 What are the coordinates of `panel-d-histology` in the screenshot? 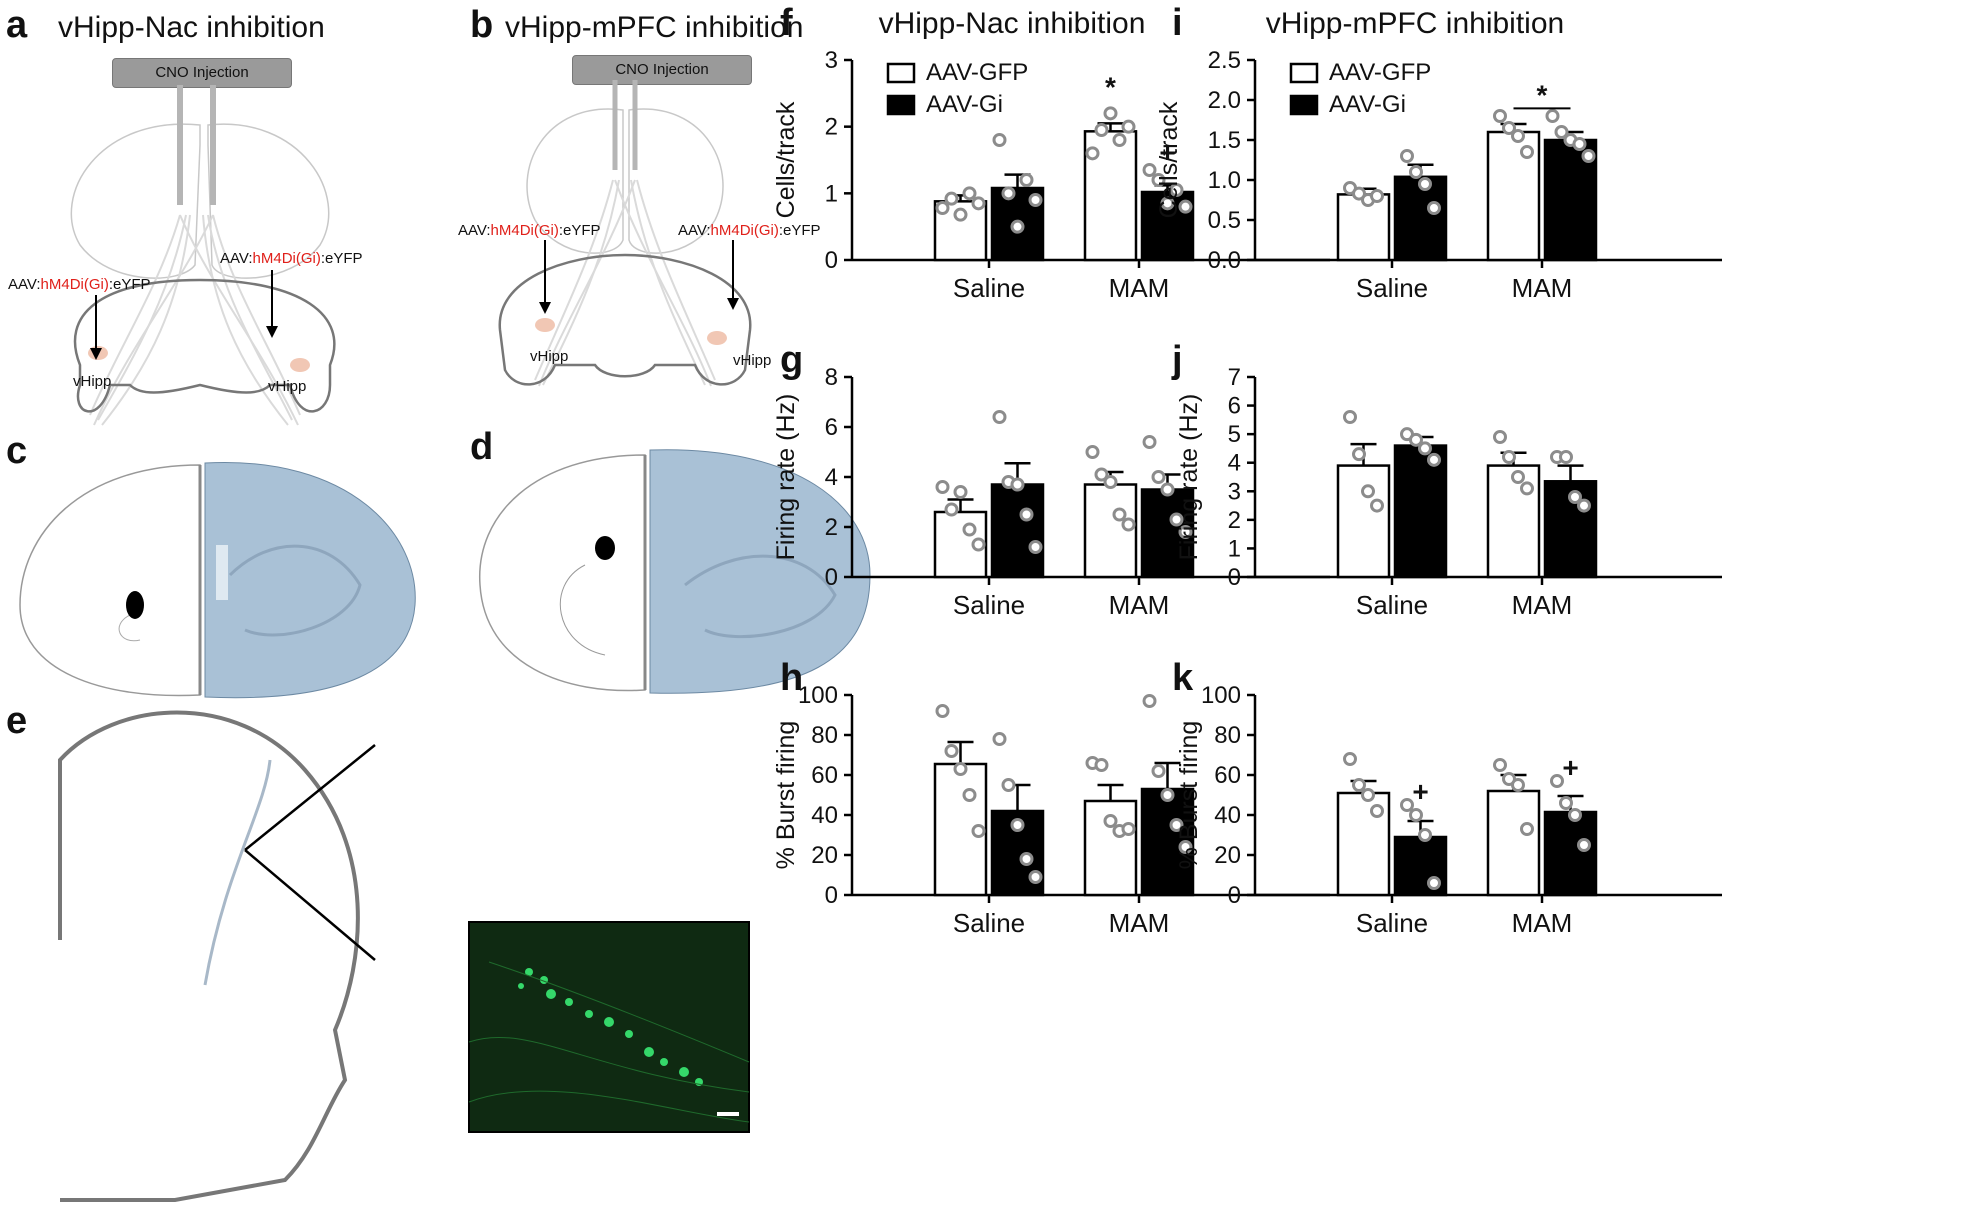 It's located at (675, 571).